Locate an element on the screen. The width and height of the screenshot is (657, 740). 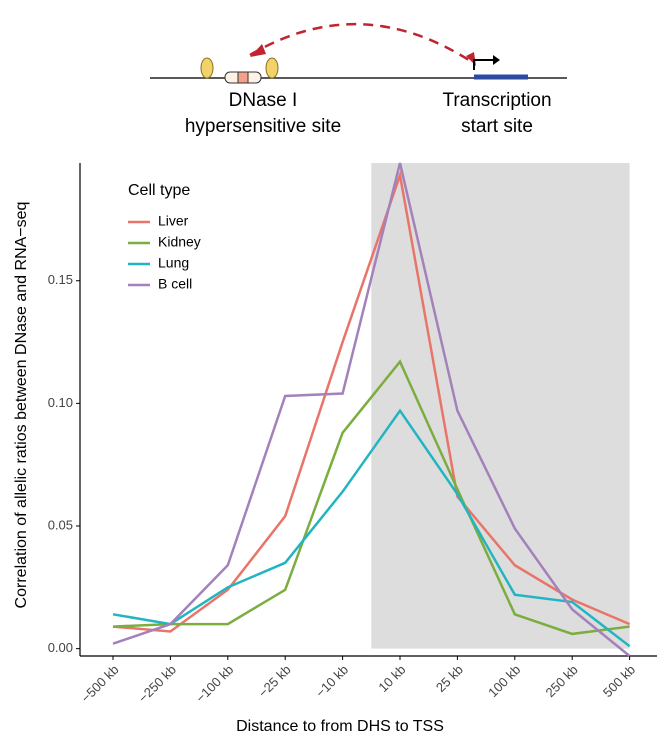
legend-label: B cell is located at coordinates (175, 284).